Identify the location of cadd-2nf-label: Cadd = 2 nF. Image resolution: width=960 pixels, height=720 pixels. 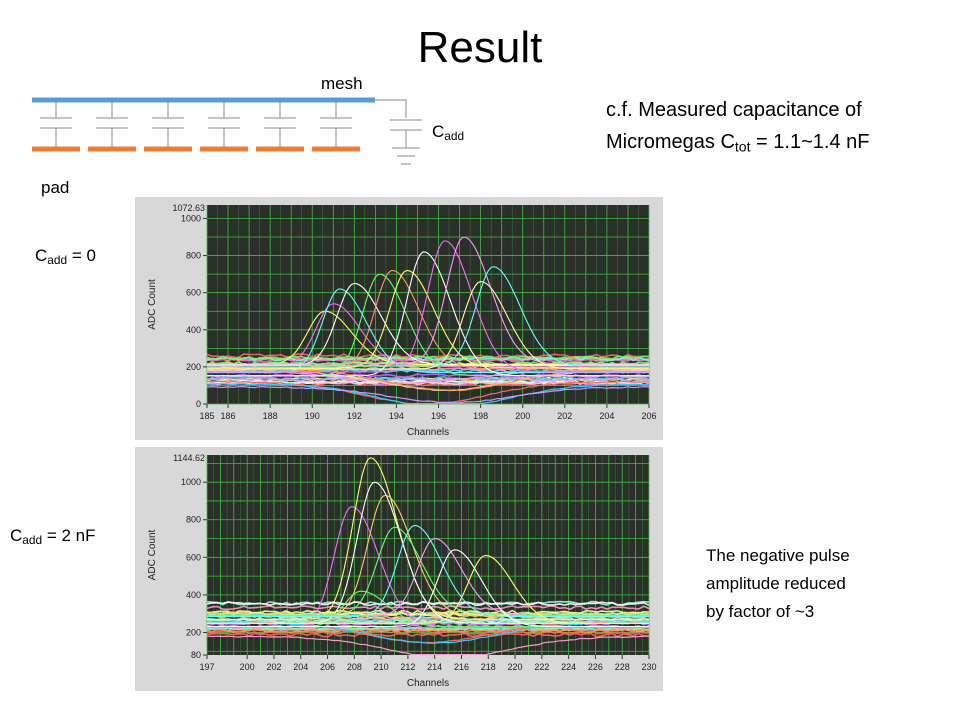
(53, 536).